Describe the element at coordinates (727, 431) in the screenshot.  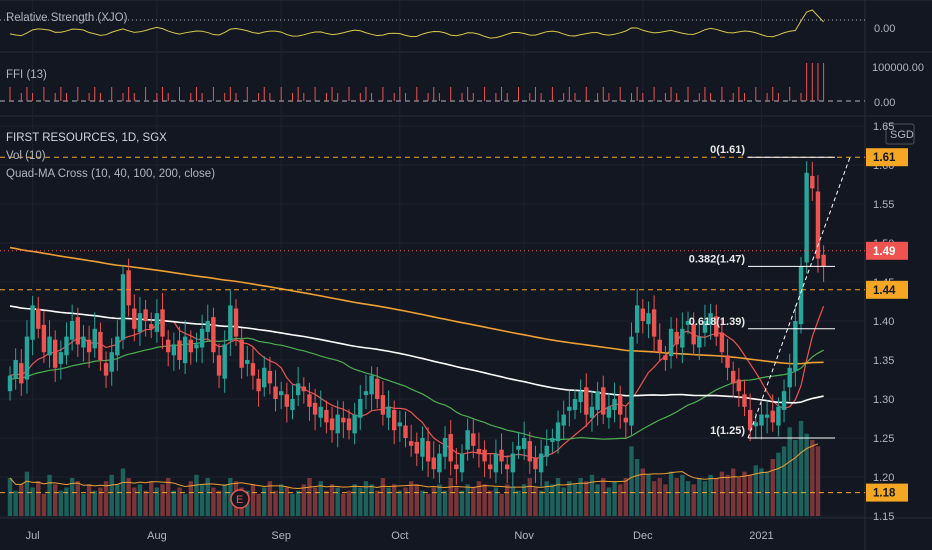
I see `fib-level-label: 1(1.25)` at that location.